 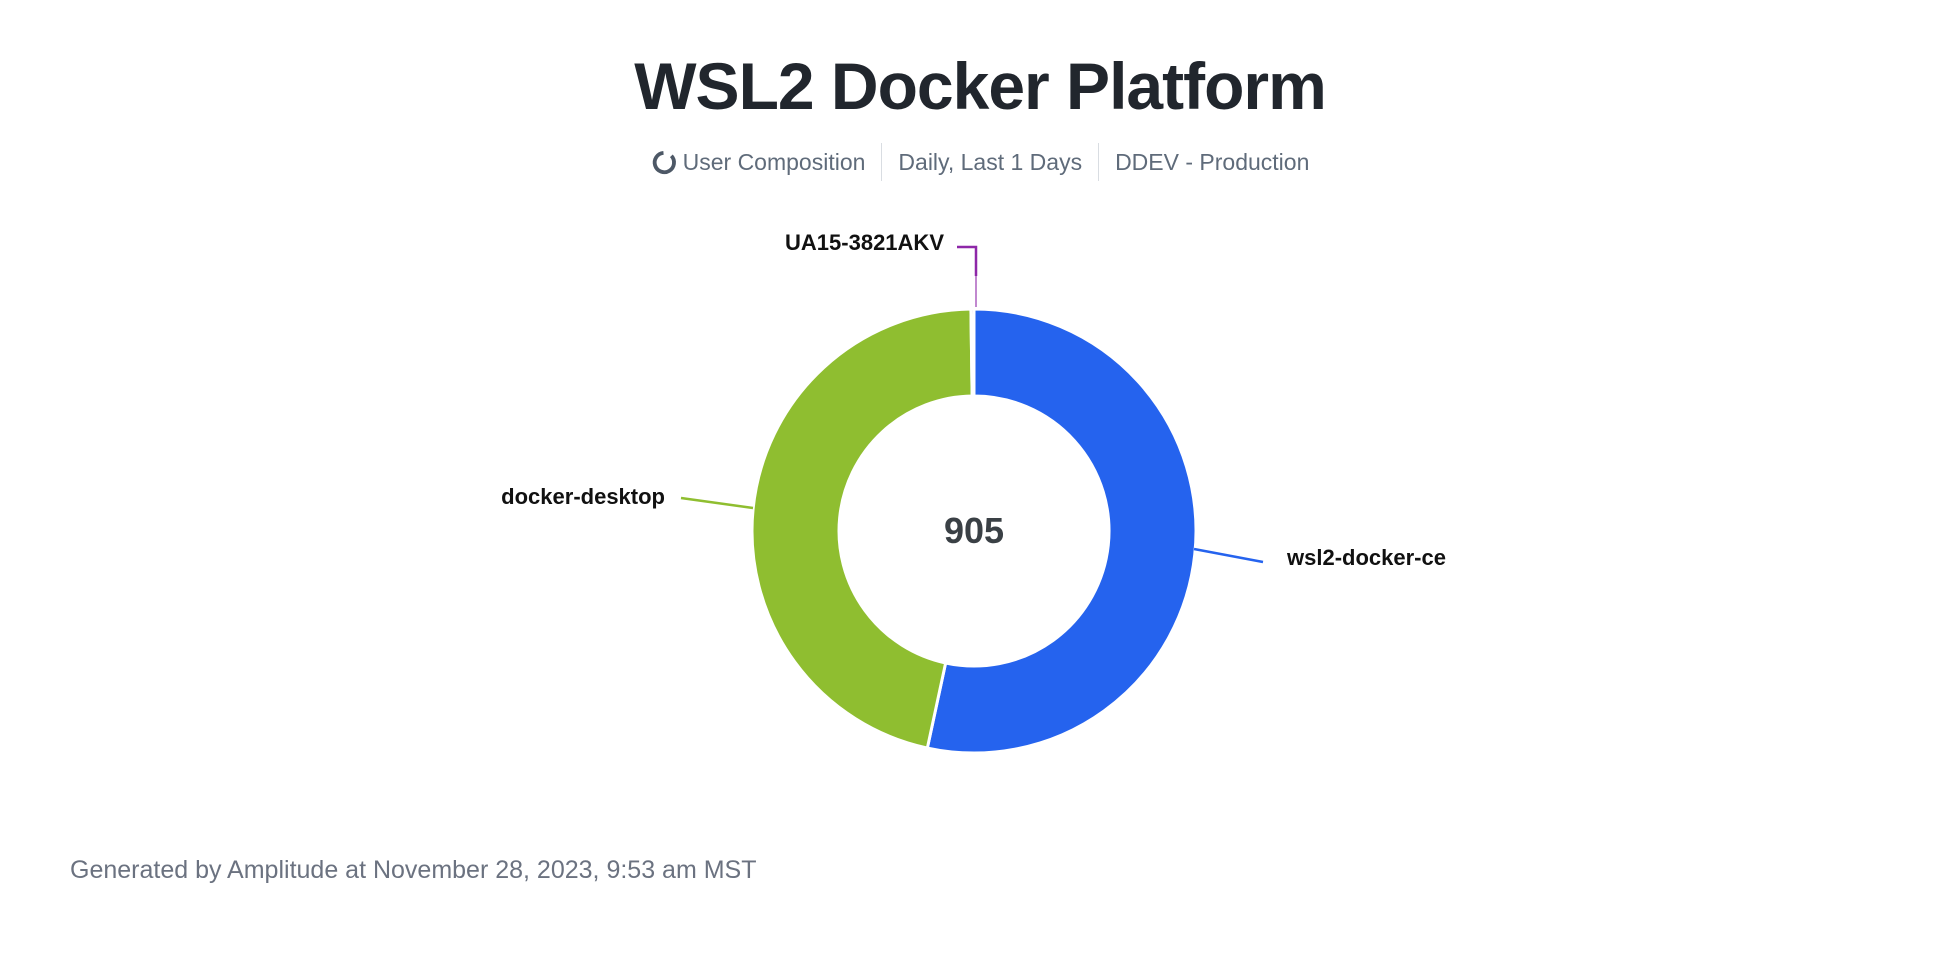 I want to click on total-value: 905, so click(x=974, y=530).